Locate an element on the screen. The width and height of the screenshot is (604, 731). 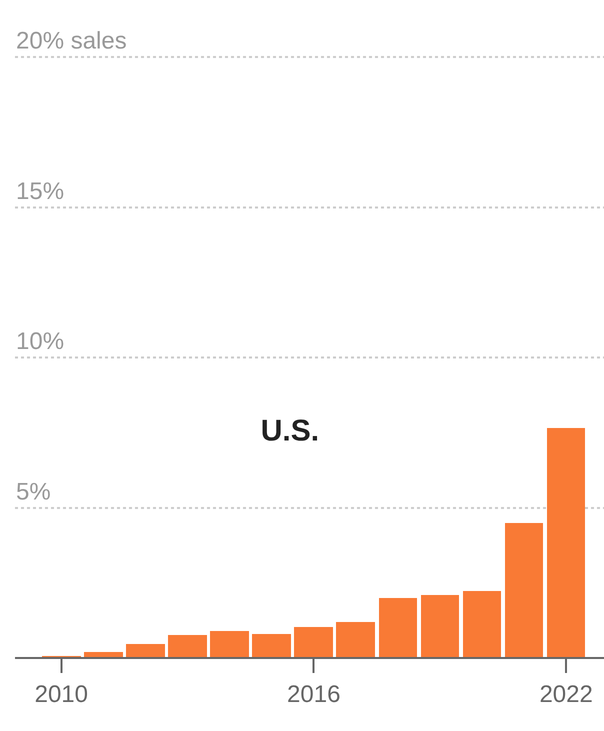
x-tick-label: 2010 is located at coordinates (61, 694).